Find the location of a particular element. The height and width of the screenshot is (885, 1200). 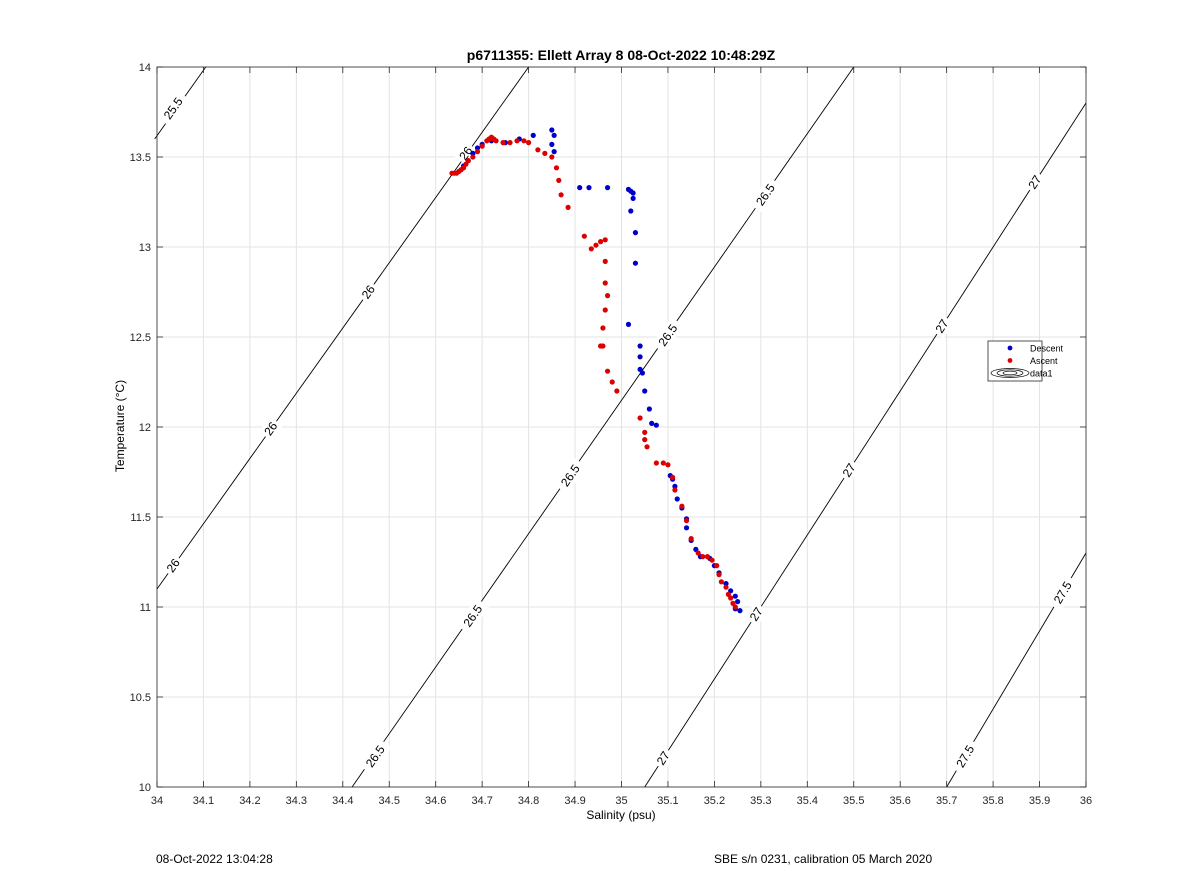

x-tick-label: 35.8 is located at coordinates (992, 801).